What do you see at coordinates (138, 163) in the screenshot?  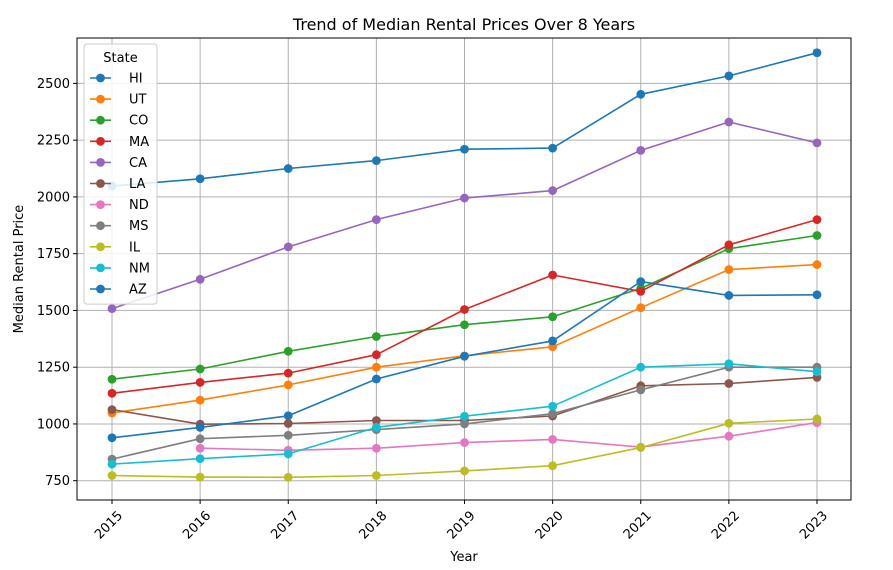 I see `legend-label-ca: CA` at bounding box center [138, 163].